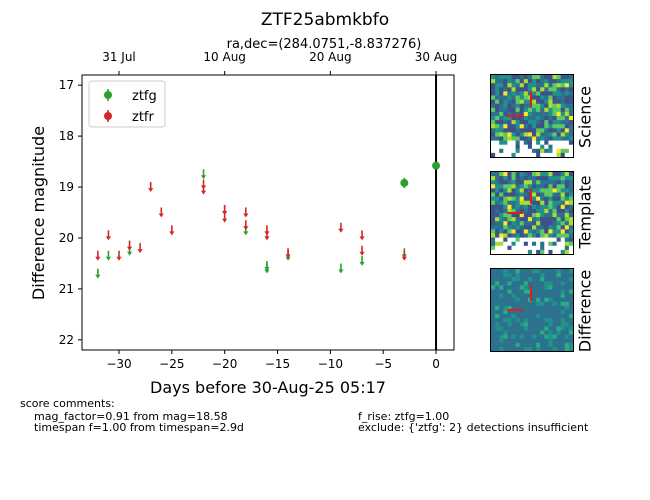 The height and width of the screenshot is (500, 650). Describe the element at coordinates (108, 95) in the screenshot. I see `legend-marker` at that location.